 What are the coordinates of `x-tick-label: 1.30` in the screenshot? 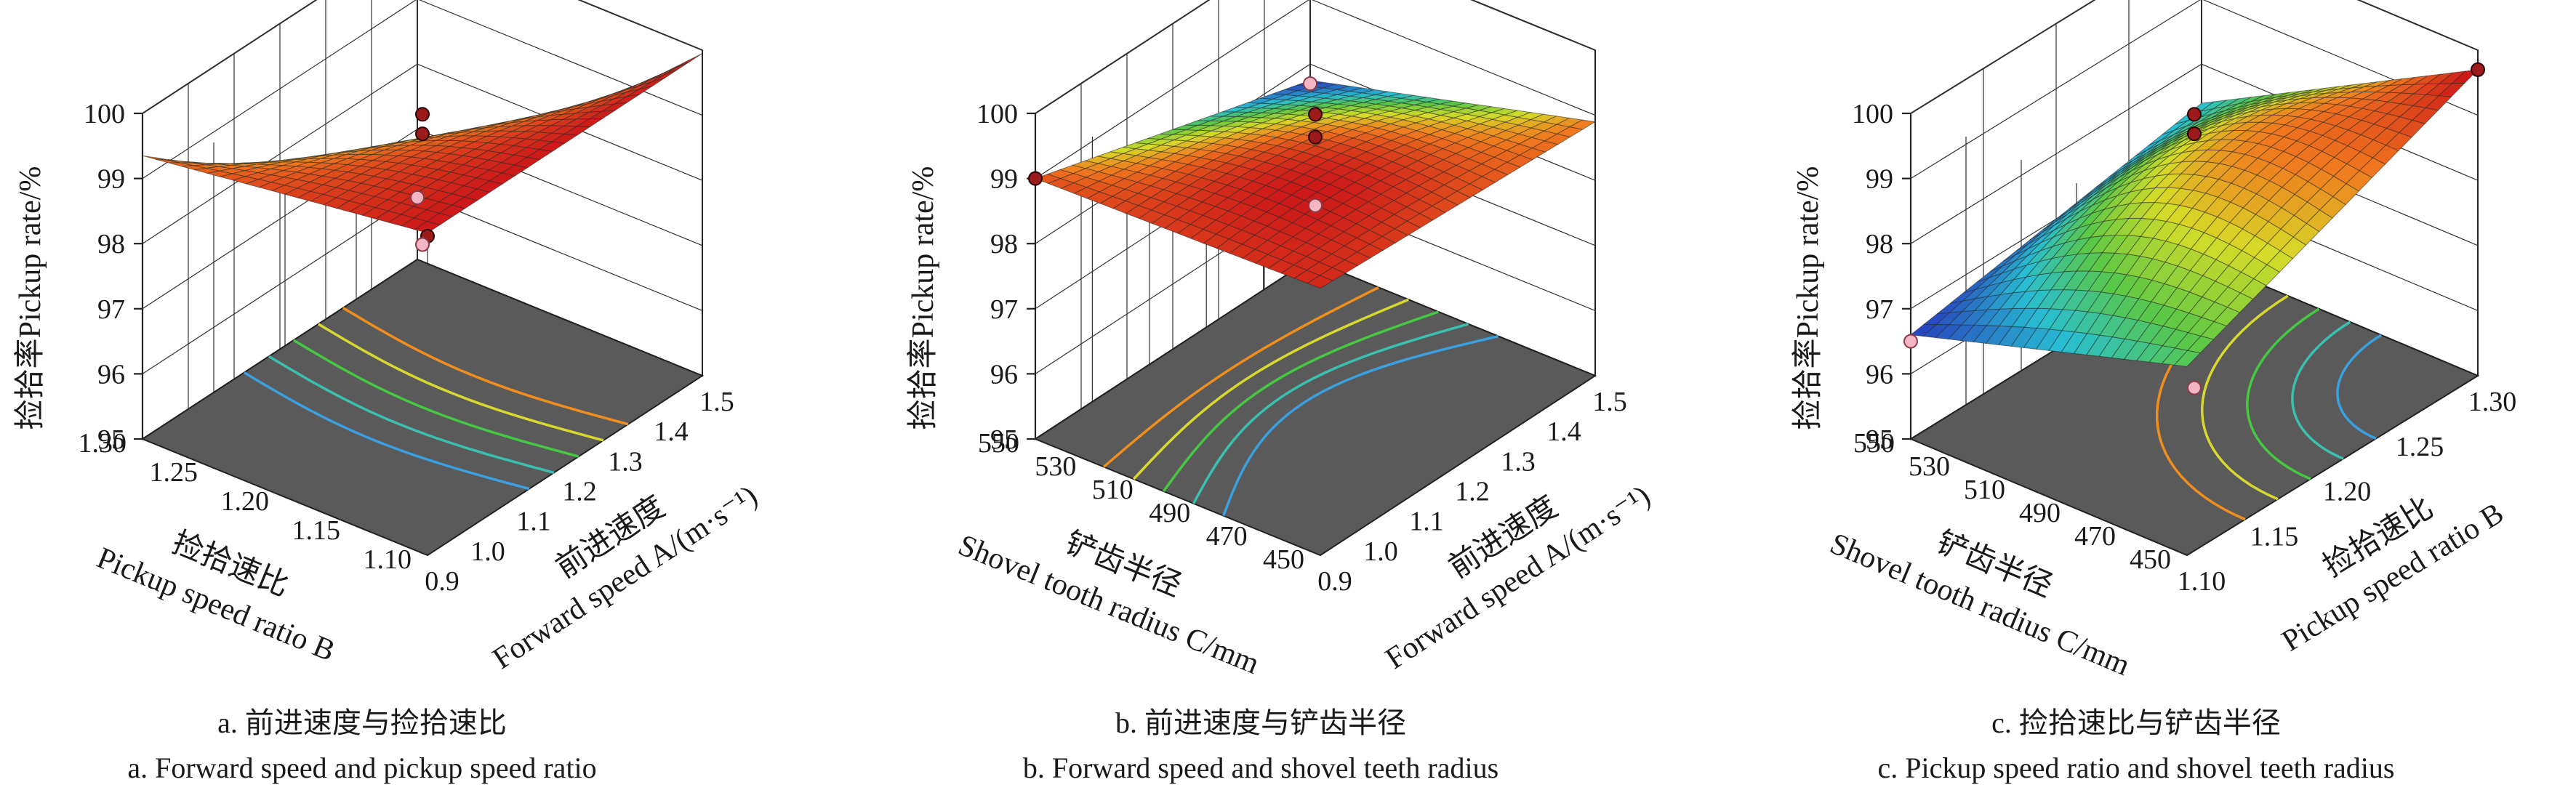 It's located at (2492, 402).